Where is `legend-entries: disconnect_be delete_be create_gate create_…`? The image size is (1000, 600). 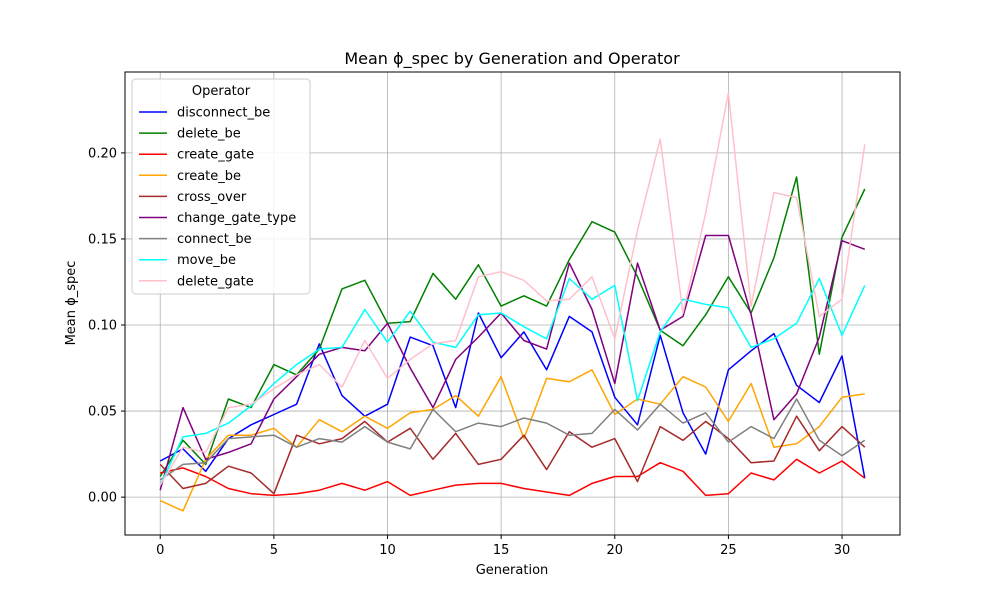
legend-entries: disconnect_be delete_be create_gate create_… is located at coordinates (217, 197).